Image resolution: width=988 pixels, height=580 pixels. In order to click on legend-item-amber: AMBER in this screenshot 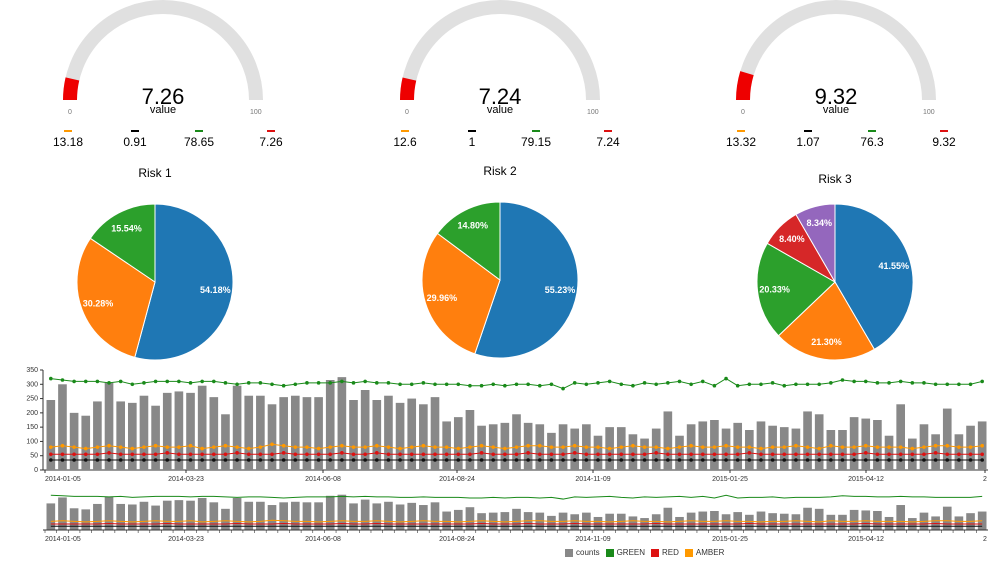, I will do `click(704, 552)`.